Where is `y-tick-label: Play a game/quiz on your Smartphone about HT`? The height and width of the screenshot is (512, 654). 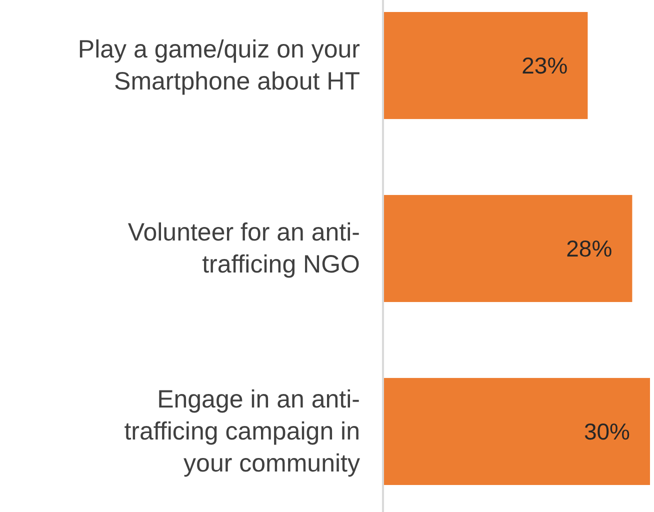 y-tick-label: Play a game/quiz on your Smartphone about HT is located at coordinates (219, 66).